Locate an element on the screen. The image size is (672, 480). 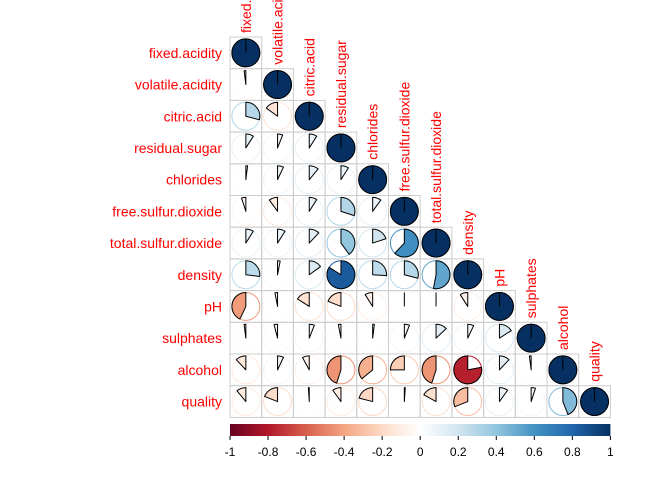
pie-cell-total.sulfur.dioxide-chlorides is located at coordinates (373, 243).